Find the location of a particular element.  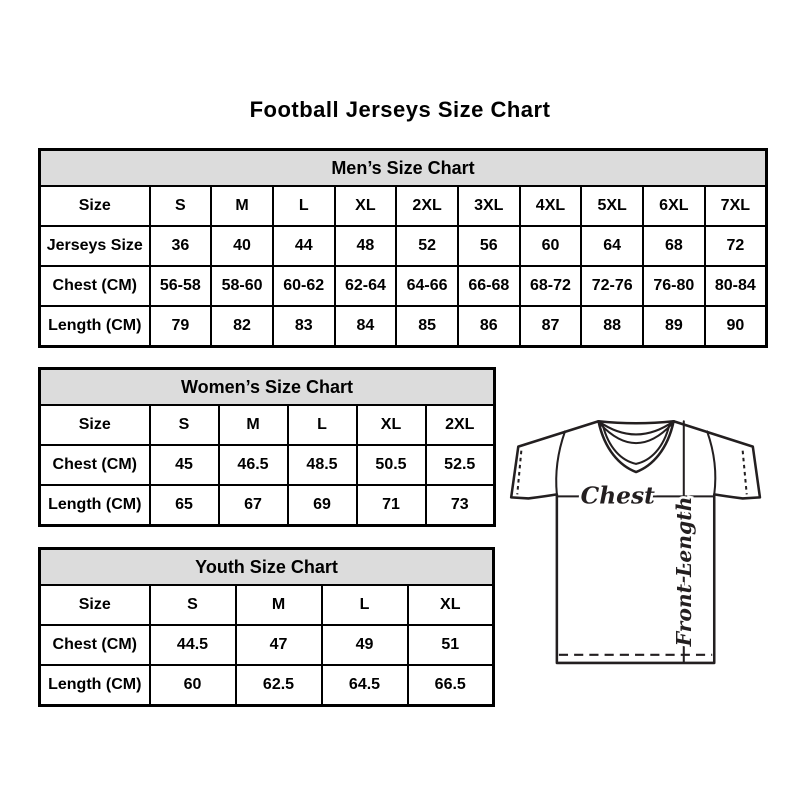

jersey-outline is located at coordinates (635, 542).